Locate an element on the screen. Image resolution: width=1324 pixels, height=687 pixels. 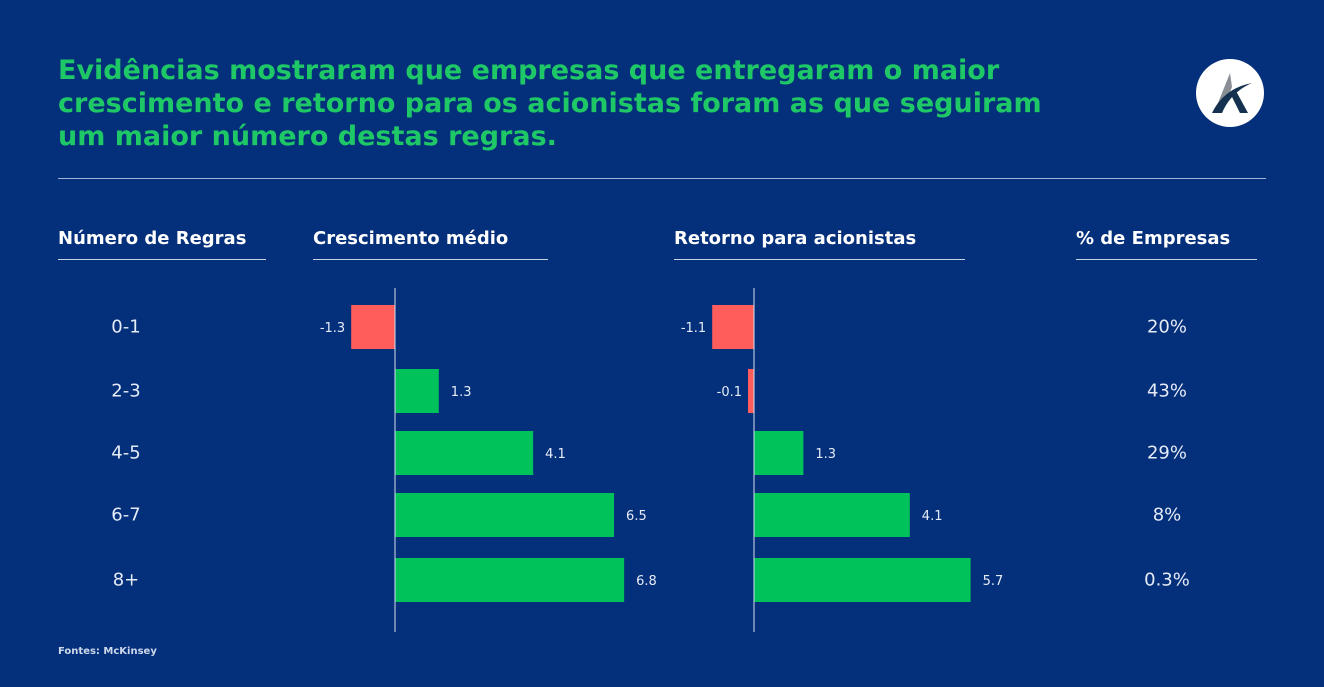
percent-companies: 43% is located at coordinates (1166, 391).